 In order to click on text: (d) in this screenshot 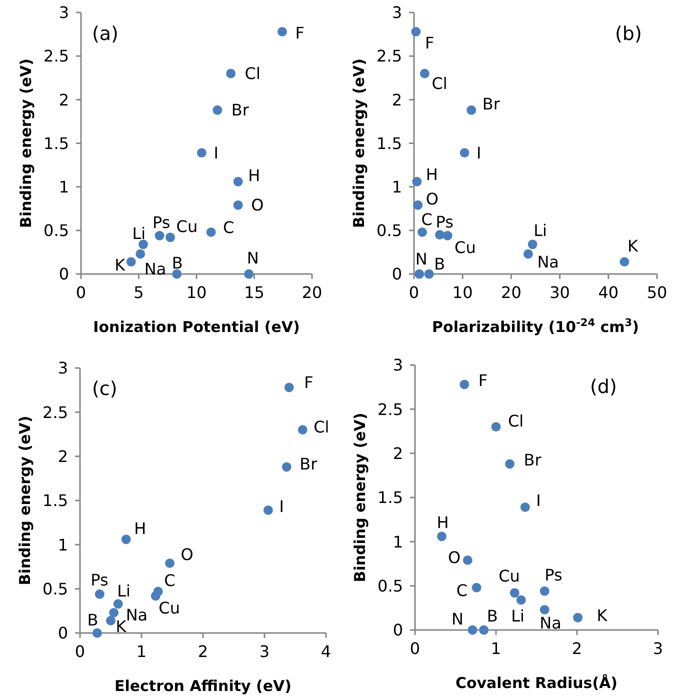, I will do `click(603, 387)`.